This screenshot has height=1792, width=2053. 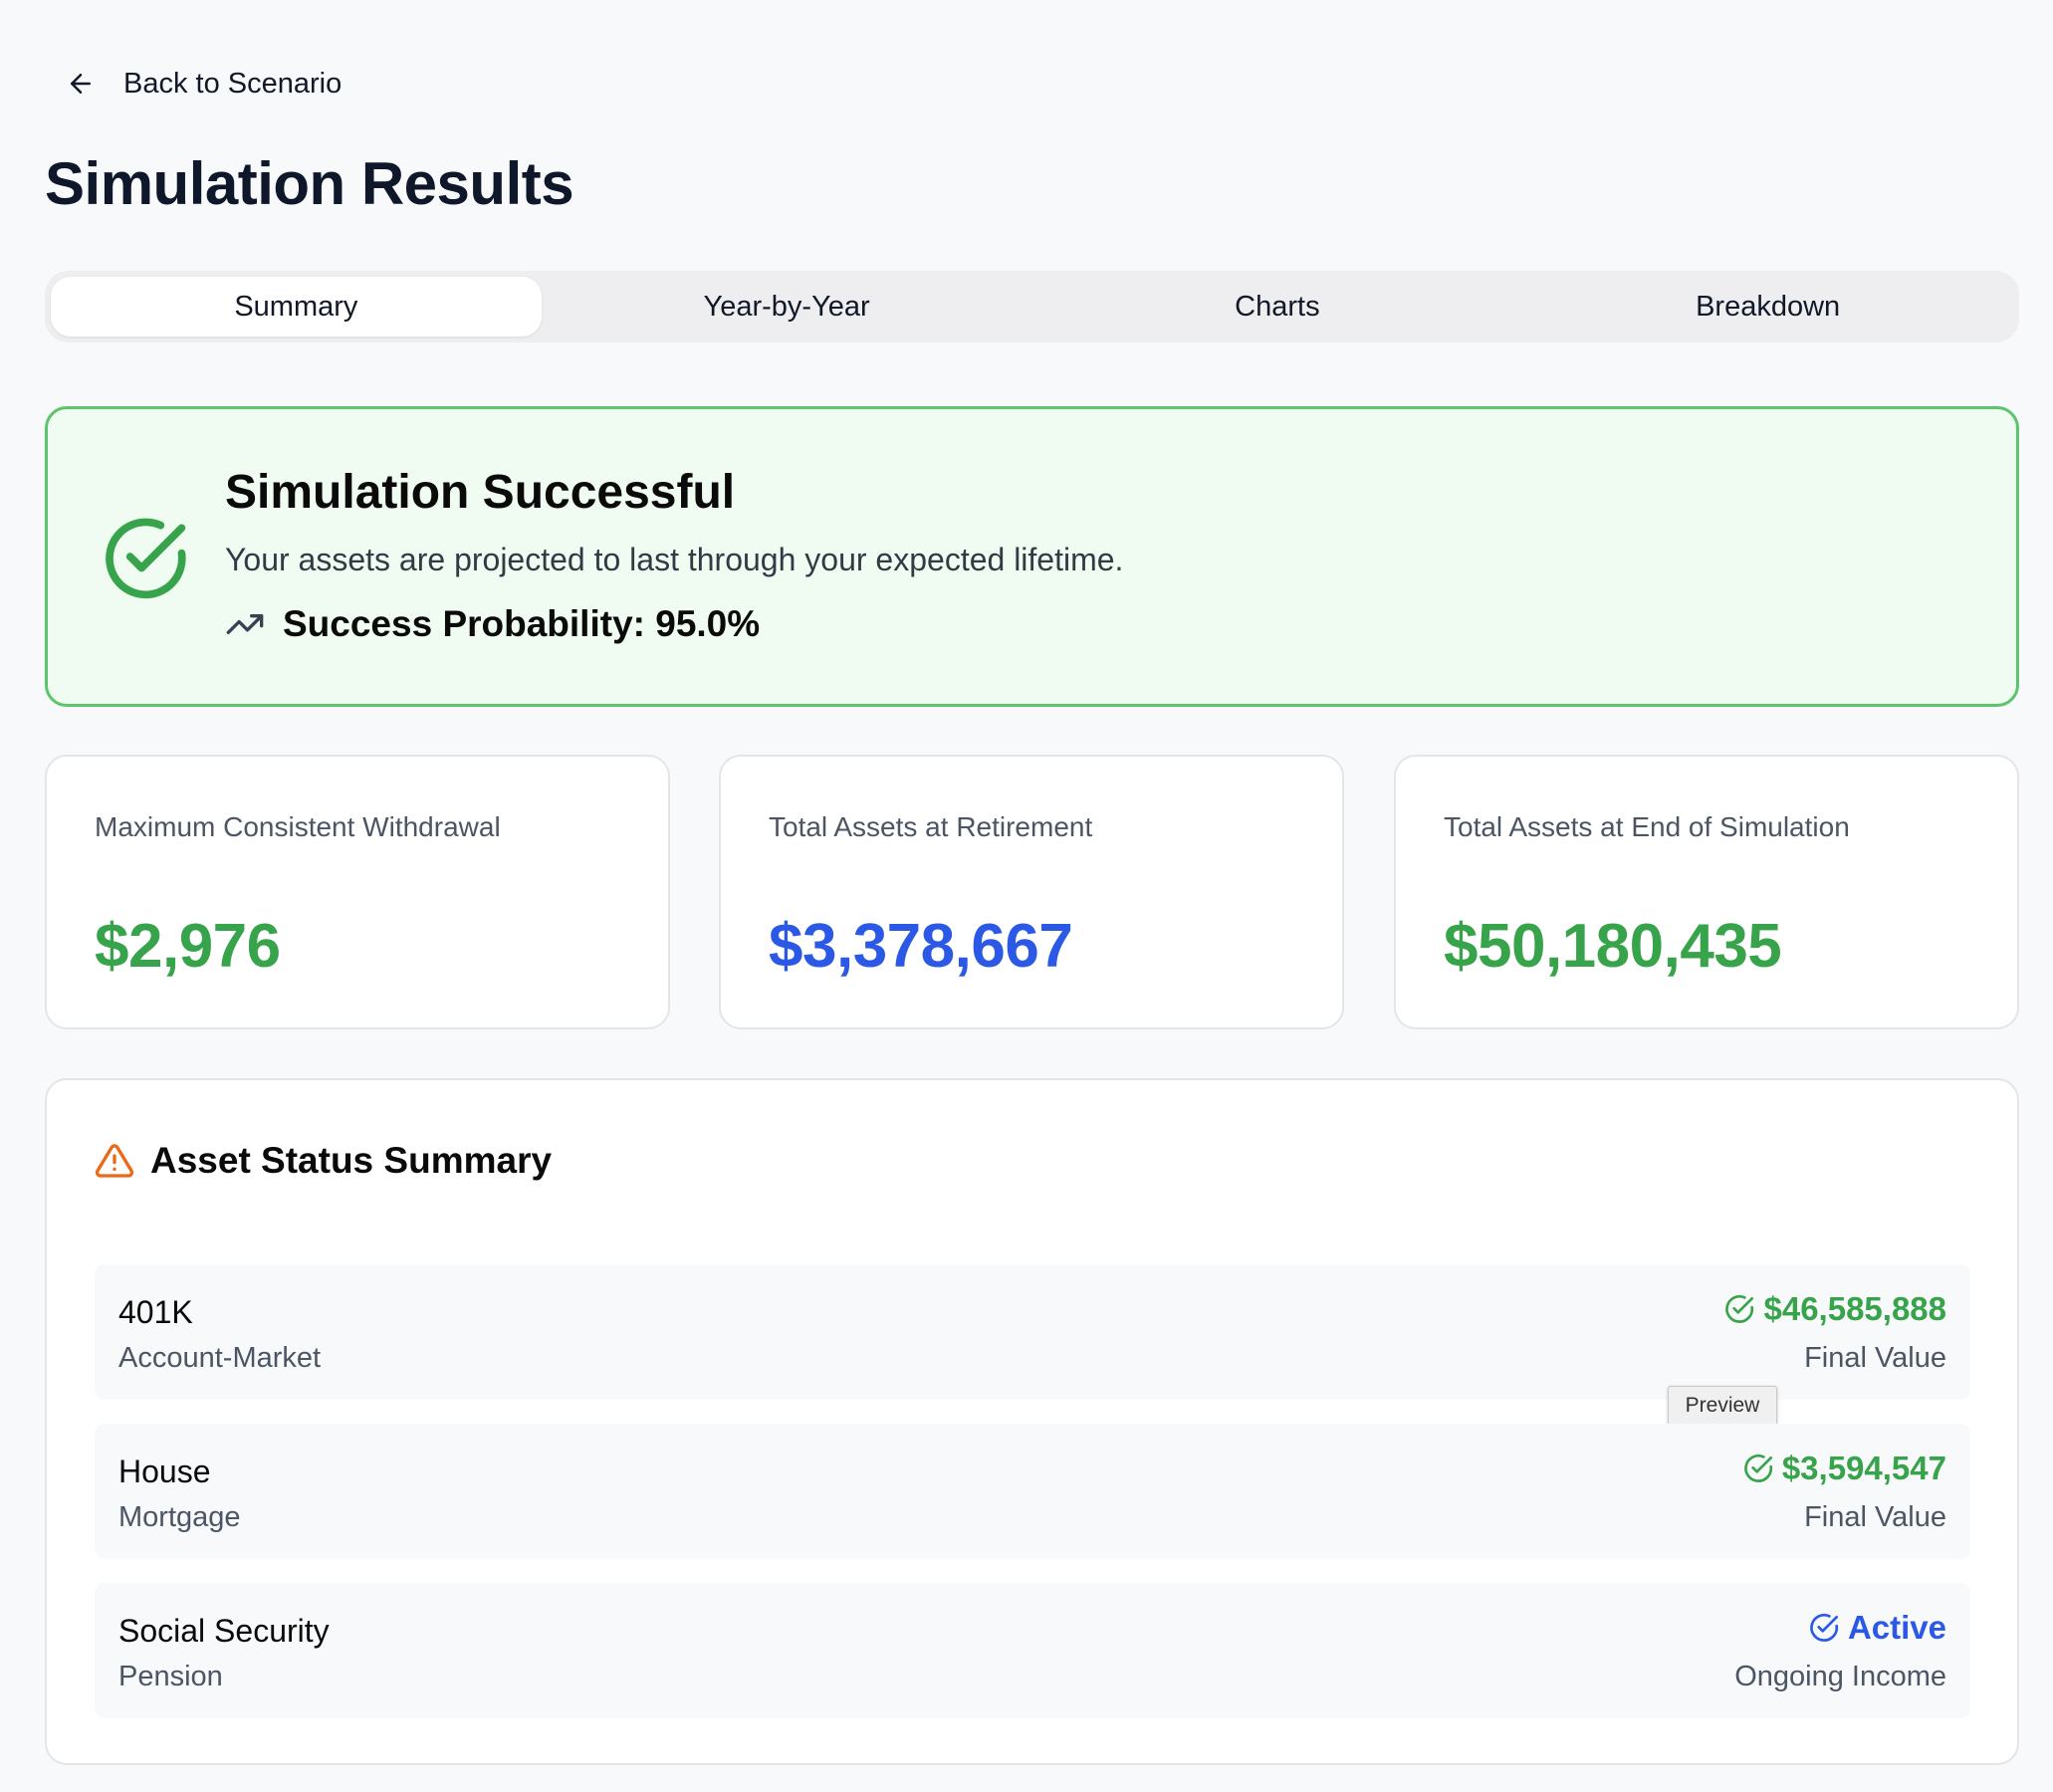 What do you see at coordinates (220, 1358) in the screenshot?
I see `asset-type: Account-Market` at bounding box center [220, 1358].